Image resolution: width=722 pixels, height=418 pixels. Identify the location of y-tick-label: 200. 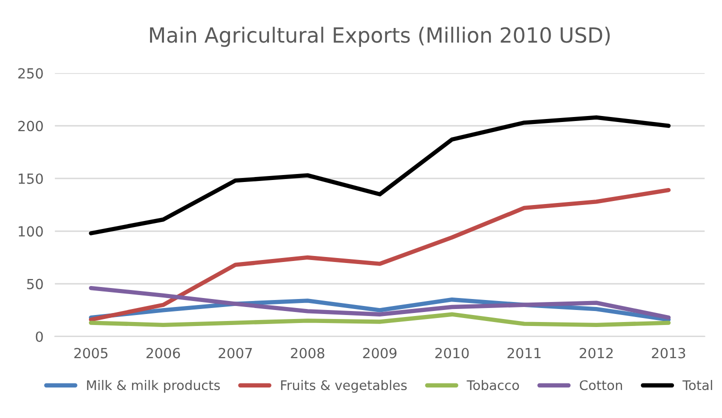
(30, 126).